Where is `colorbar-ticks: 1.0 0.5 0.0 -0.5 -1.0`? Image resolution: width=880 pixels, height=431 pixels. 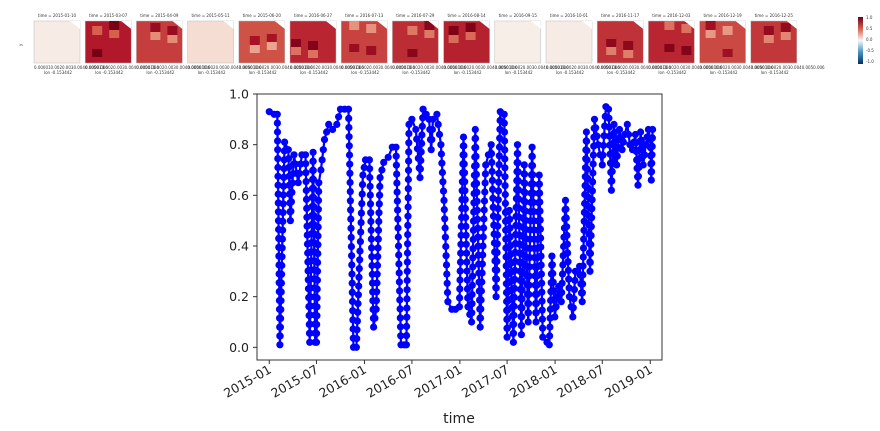 colorbar-ticks: 1.0 0.5 0.0 -0.5 -1.0 is located at coordinates (870, 39).